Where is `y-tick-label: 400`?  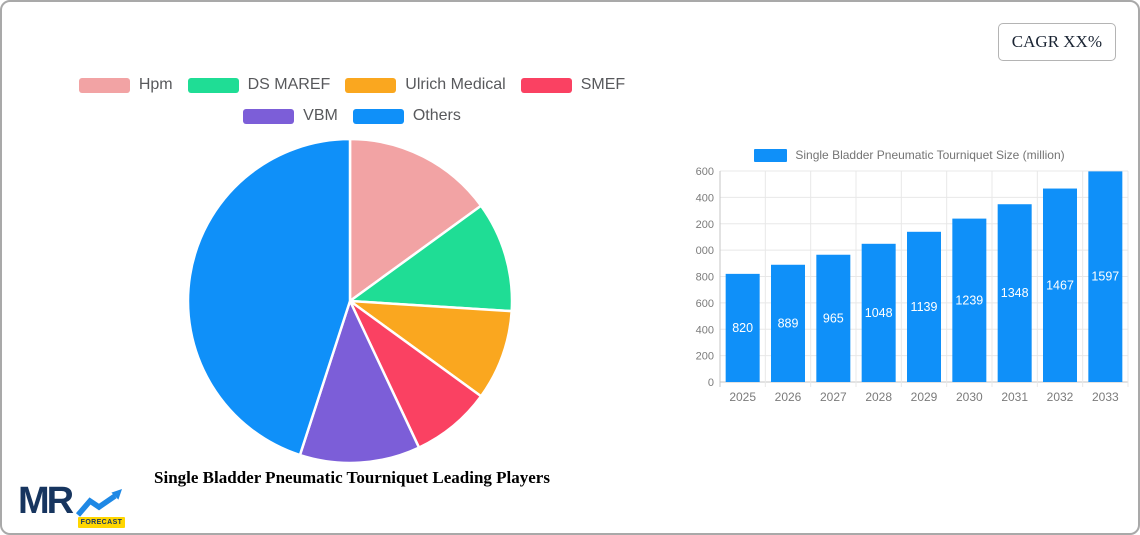 y-tick-label: 400 is located at coordinates (705, 330).